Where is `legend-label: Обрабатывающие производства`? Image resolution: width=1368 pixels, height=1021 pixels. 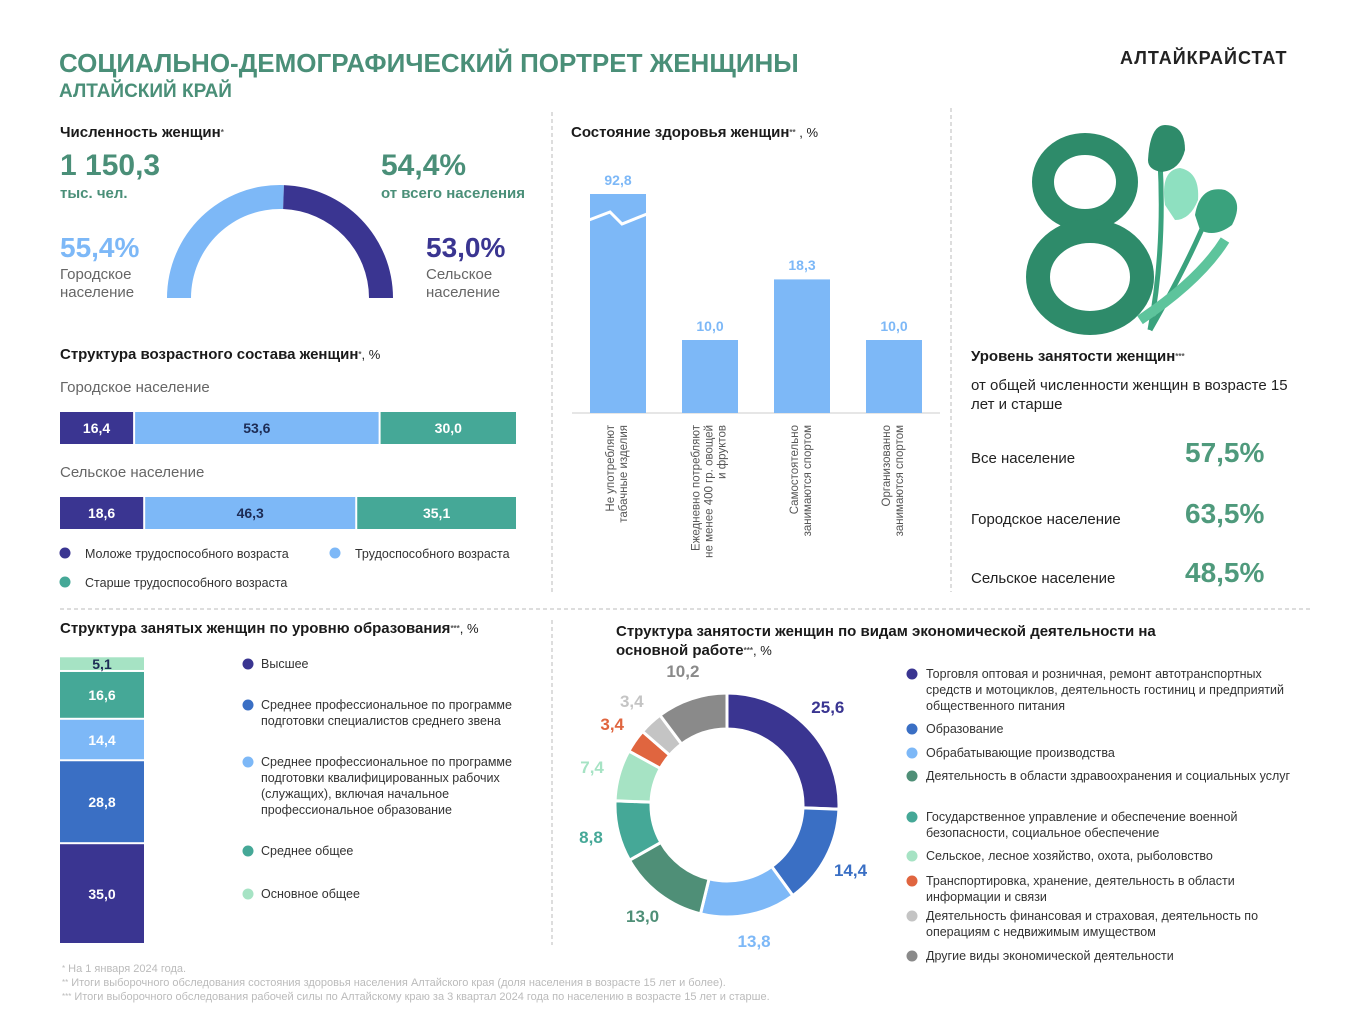 legend-label: Обрабатывающие производства is located at coordinates (1020, 753).